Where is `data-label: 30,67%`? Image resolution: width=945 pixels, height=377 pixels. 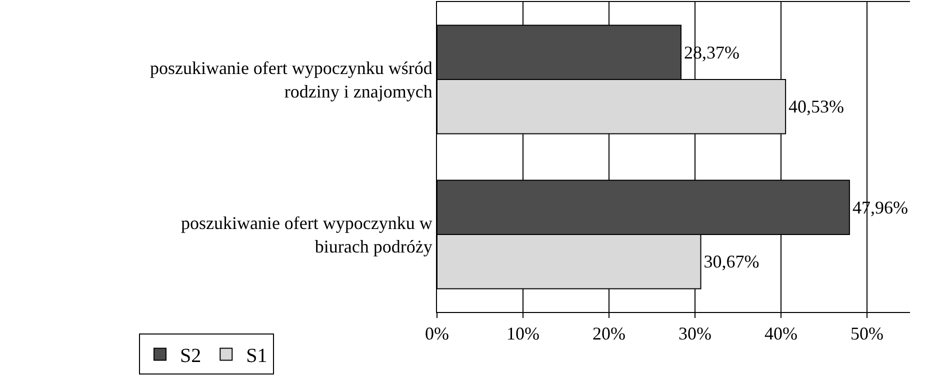 data-label: 30,67% is located at coordinates (732, 262).